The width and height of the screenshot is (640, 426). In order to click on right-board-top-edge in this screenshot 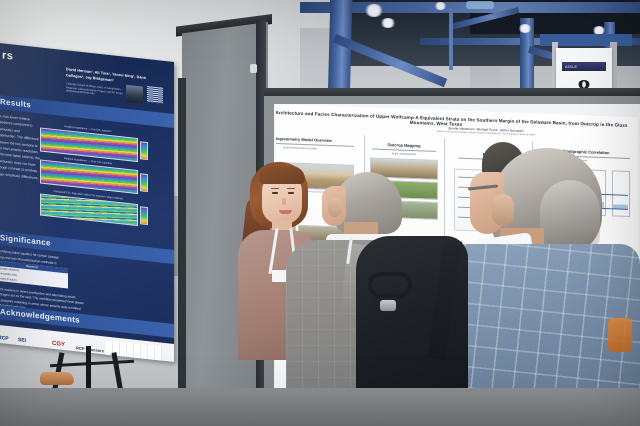, I will do `click(452, 93)`.